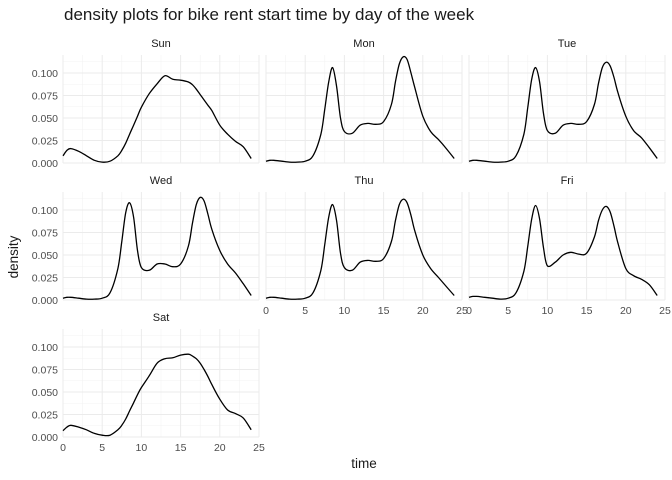 Image resolution: width=672 pixels, height=480 pixels. I want to click on facet-panel-sun: Sun 0.000 0.025 0.050 0.075 0.100, so click(146, 104).